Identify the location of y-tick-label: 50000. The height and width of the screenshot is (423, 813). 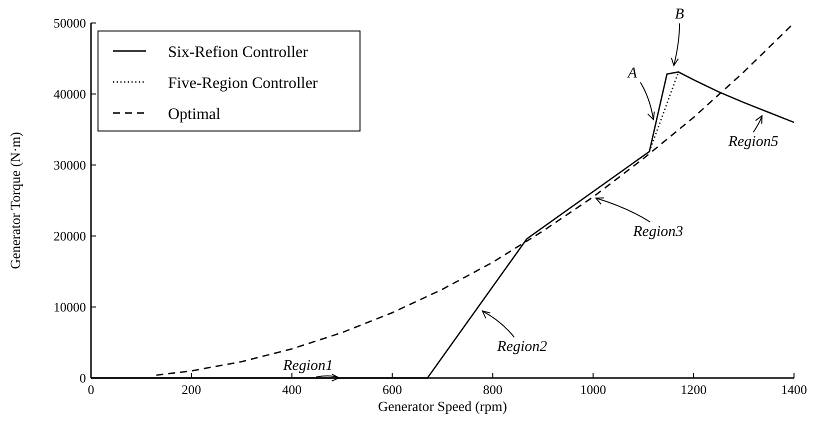
(70, 23).